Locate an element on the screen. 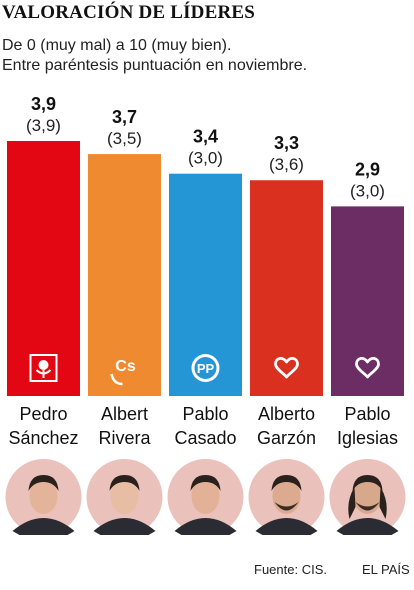 The image size is (414, 590). psoe-rose-icon is located at coordinates (43, 368).